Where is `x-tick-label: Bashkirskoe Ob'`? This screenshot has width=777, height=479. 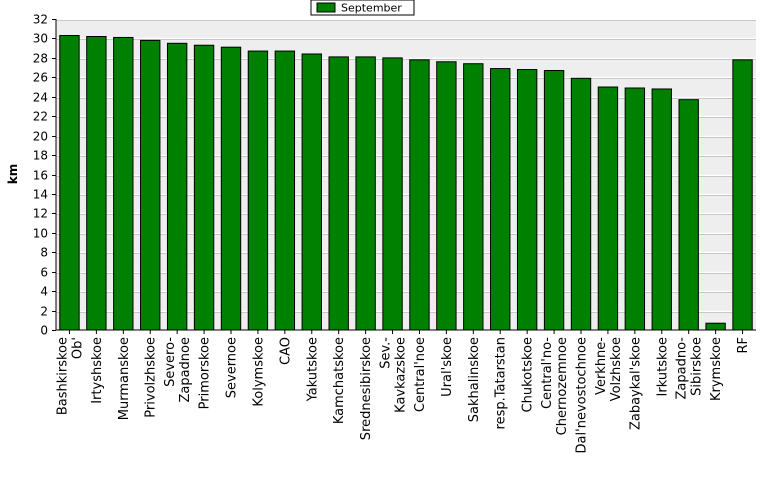
x-tick-label: Bashkirskoe Ob' is located at coordinates (70, 376).